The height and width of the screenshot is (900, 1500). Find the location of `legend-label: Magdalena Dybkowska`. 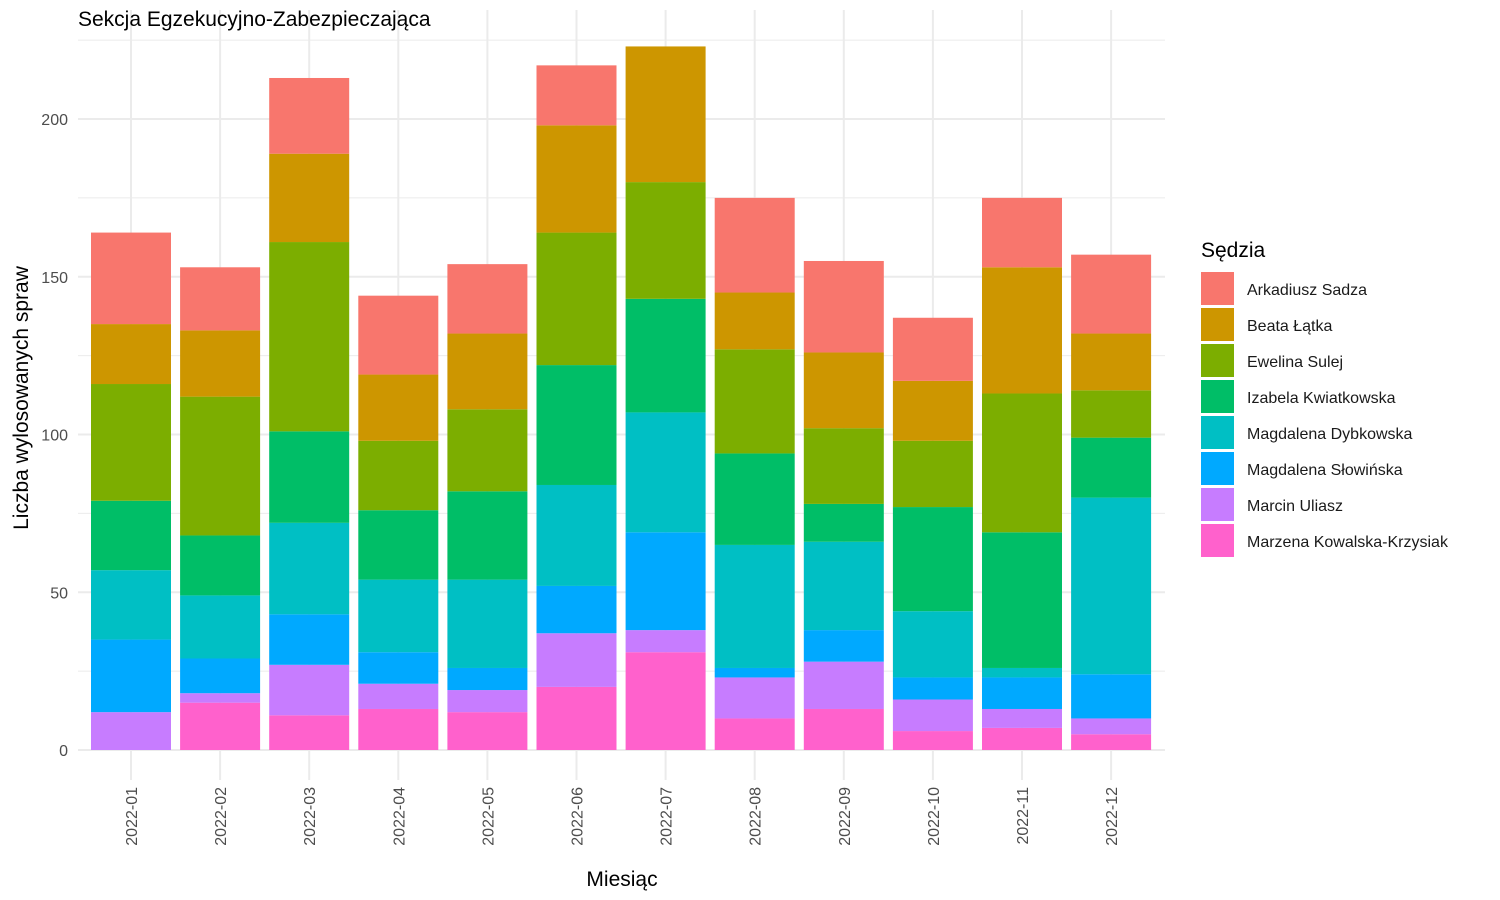

legend-label: Magdalena Dybkowska is located at coordinates (1330, 434).